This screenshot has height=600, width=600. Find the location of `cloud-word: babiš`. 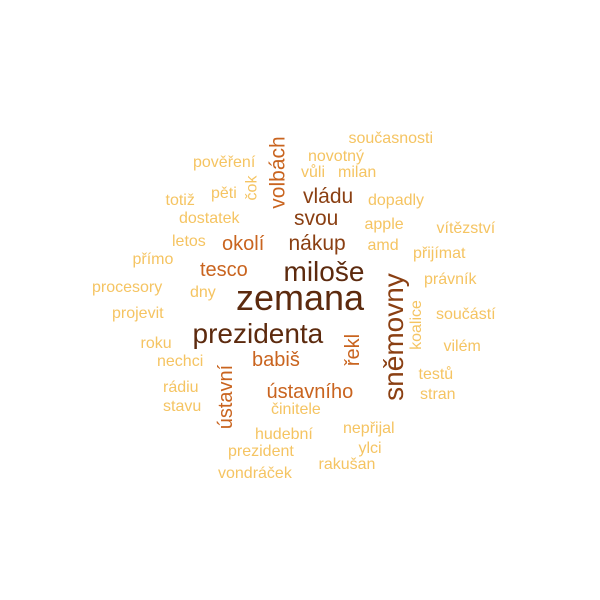

cloud-word: babiš is located at coordinates (276, 360).